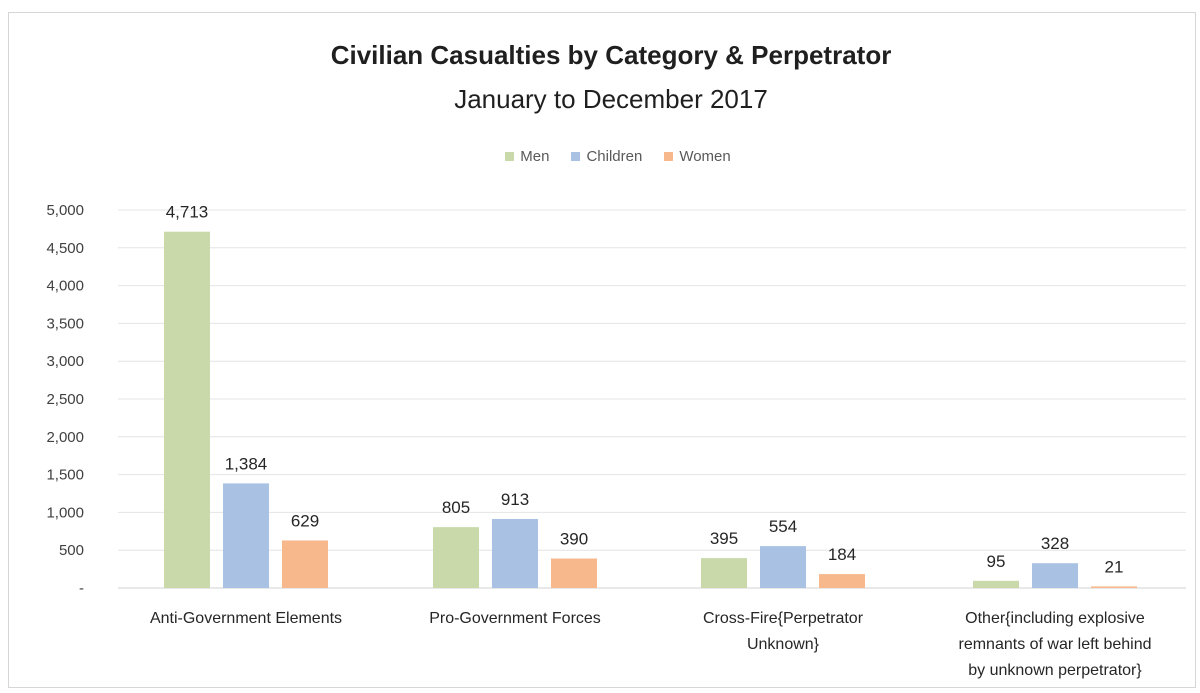 The height and width of the screenshot is (693, 1200). What do you see at coordinates (71, 550) in the screenshot?
I see `y-tick-label: 500` at bounding box center [71, 550].